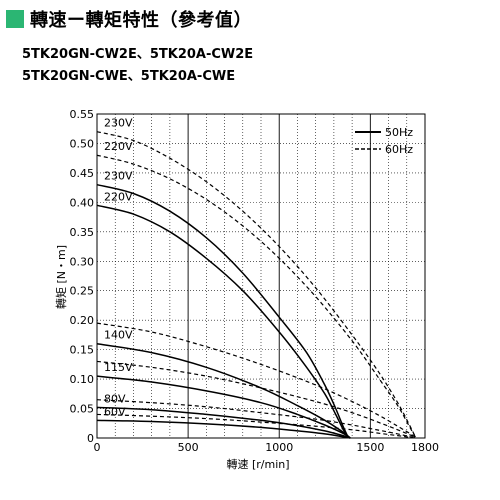  Describe the element at coordinates (138, 54) in the screenshot. I see `model-line: 5TK20GN-CW2E、5TK20A-CW2E` at that location.